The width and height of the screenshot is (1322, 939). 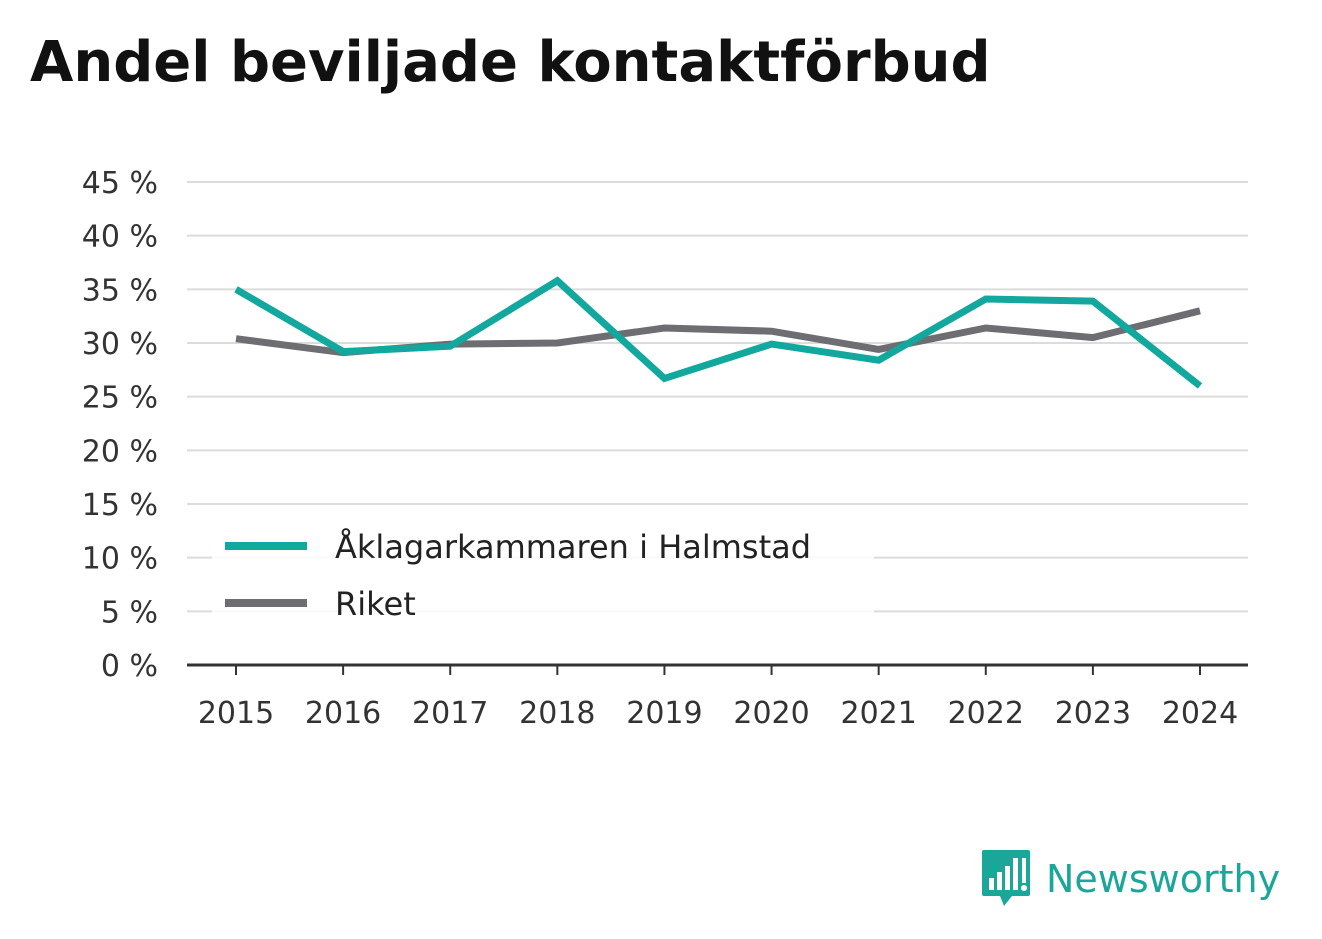 I want to click on y-tick-label: 45 %, so click(x=120, y=183).